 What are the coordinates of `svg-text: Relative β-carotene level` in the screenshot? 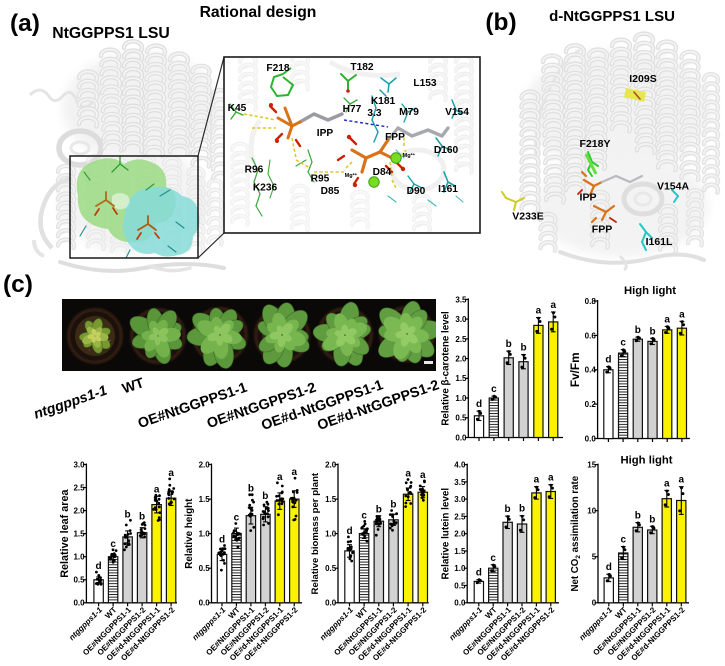 It's located at (446, 368).